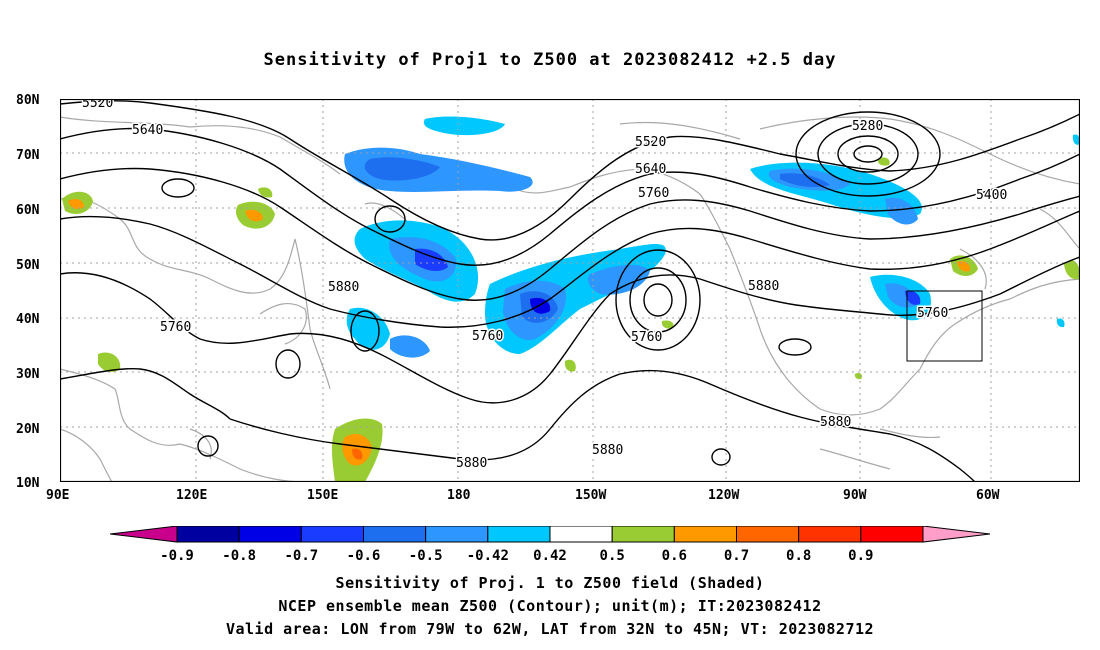 Image resolution: width=1100 pixels, height=650 pixels. I want to click on colorbar-label: 0.5, so click(612, 556).